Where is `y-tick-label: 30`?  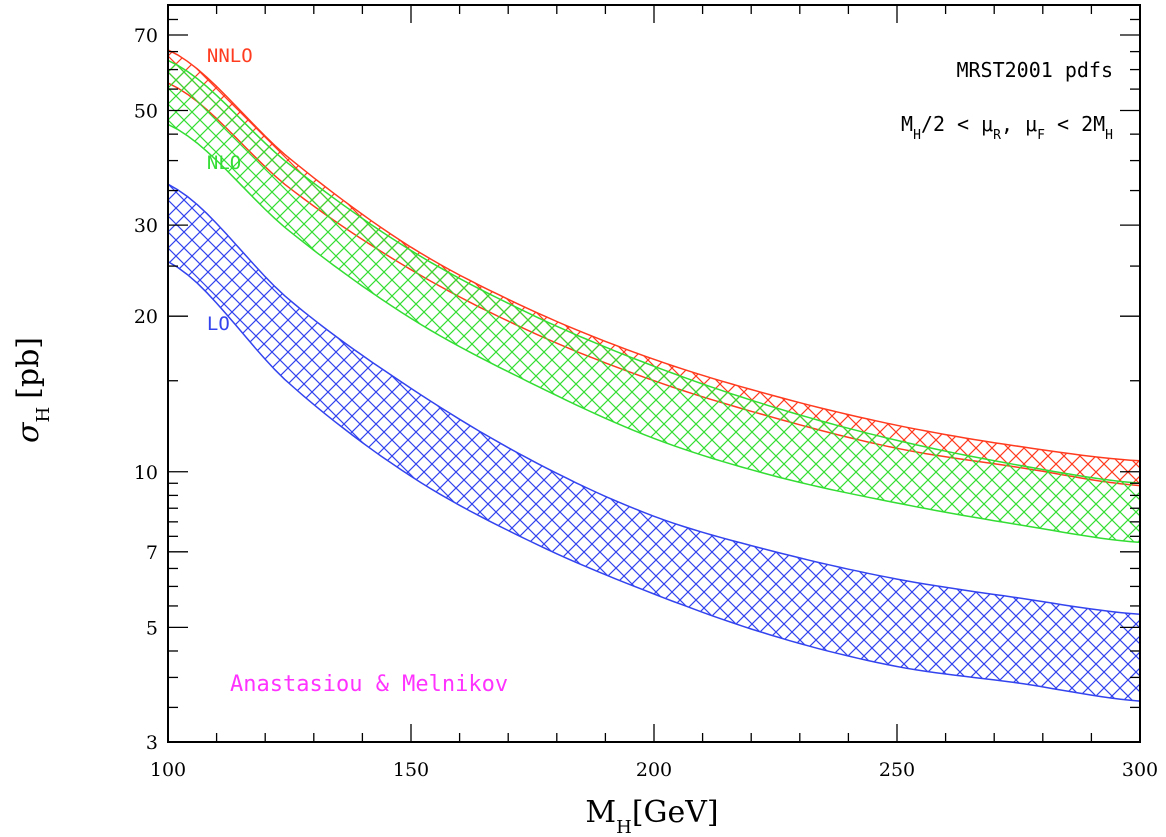 y-tick-label: 30 is located at coordinates (146, 226).